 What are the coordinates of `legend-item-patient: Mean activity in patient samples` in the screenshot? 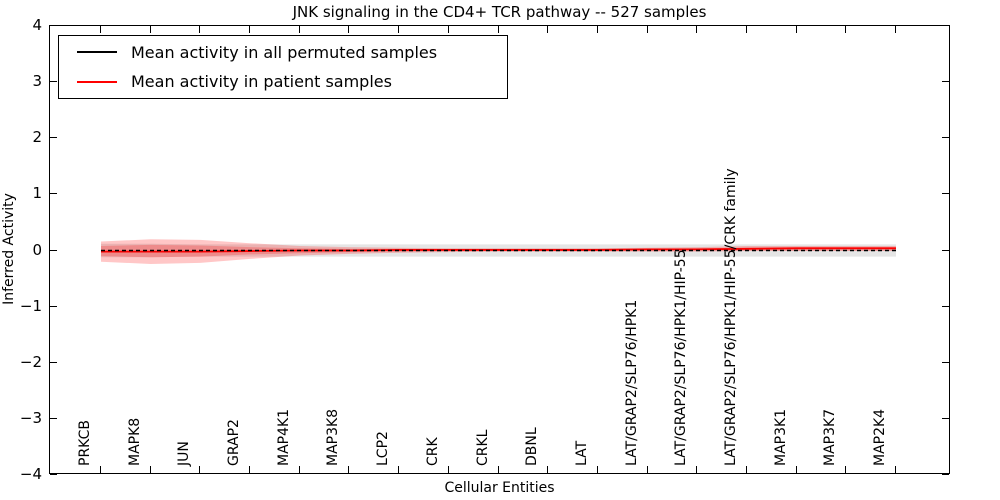 It's located at (283, 82).